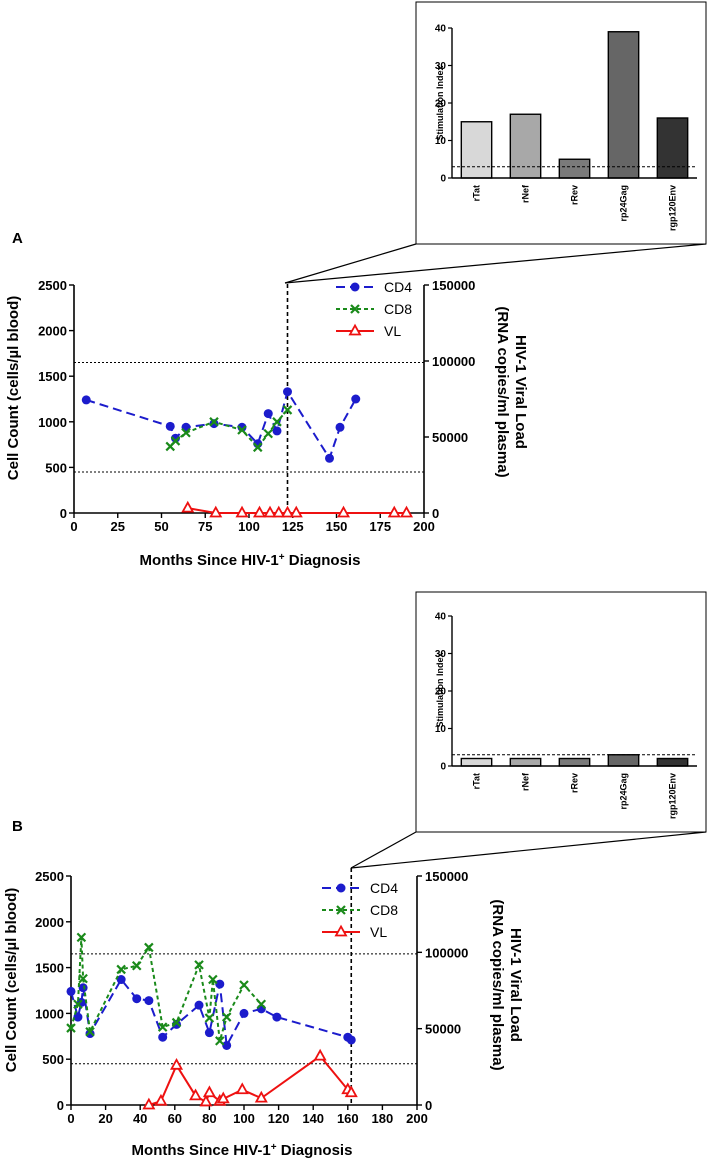 The width and height of the screenshot is (709, 1163). What do you see at coordinates (673, 796) in the screenshot?
I see `panel-b-inset-category-label: rgp120Env` at bounding box center [673, 796].